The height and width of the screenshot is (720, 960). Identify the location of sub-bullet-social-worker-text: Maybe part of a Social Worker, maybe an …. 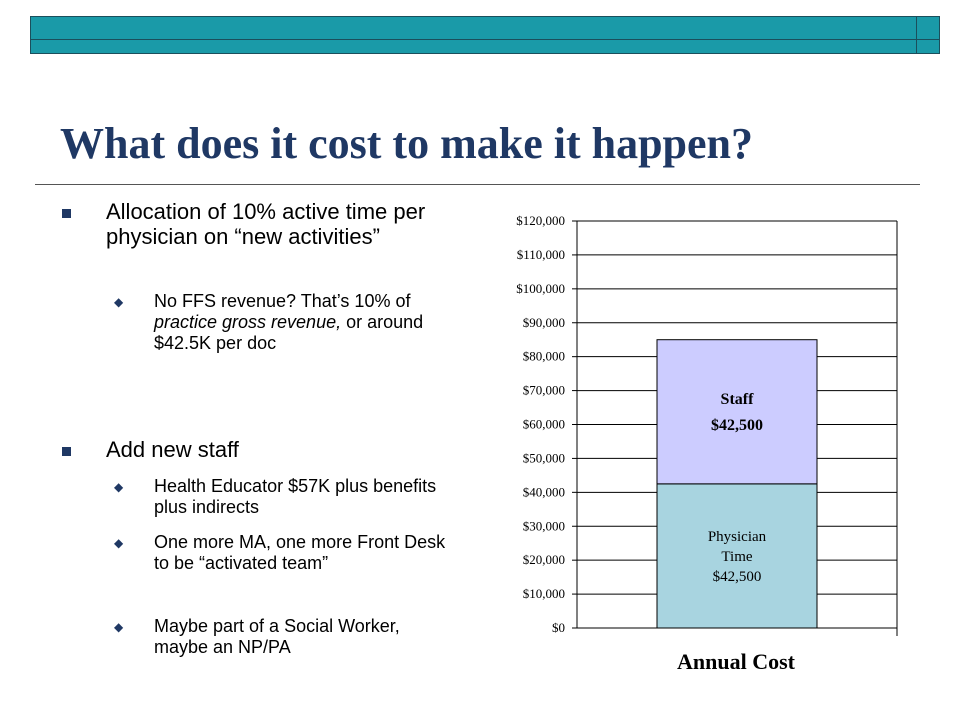
(277, 636).